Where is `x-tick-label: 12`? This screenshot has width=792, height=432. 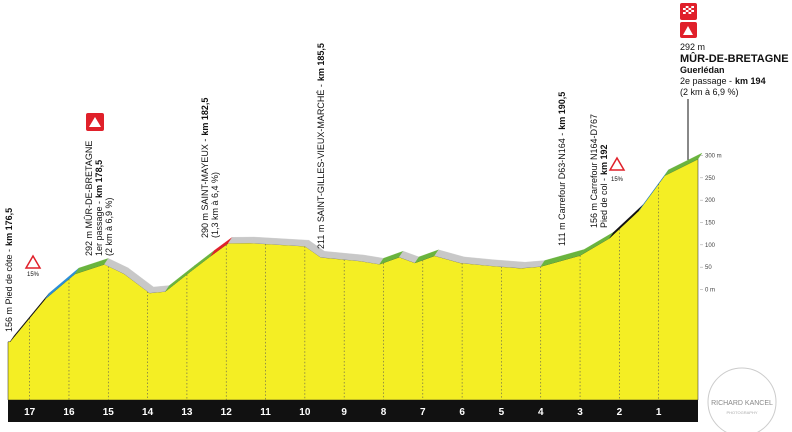 x-tick-label: 12 is located at coordinates (227, 412).